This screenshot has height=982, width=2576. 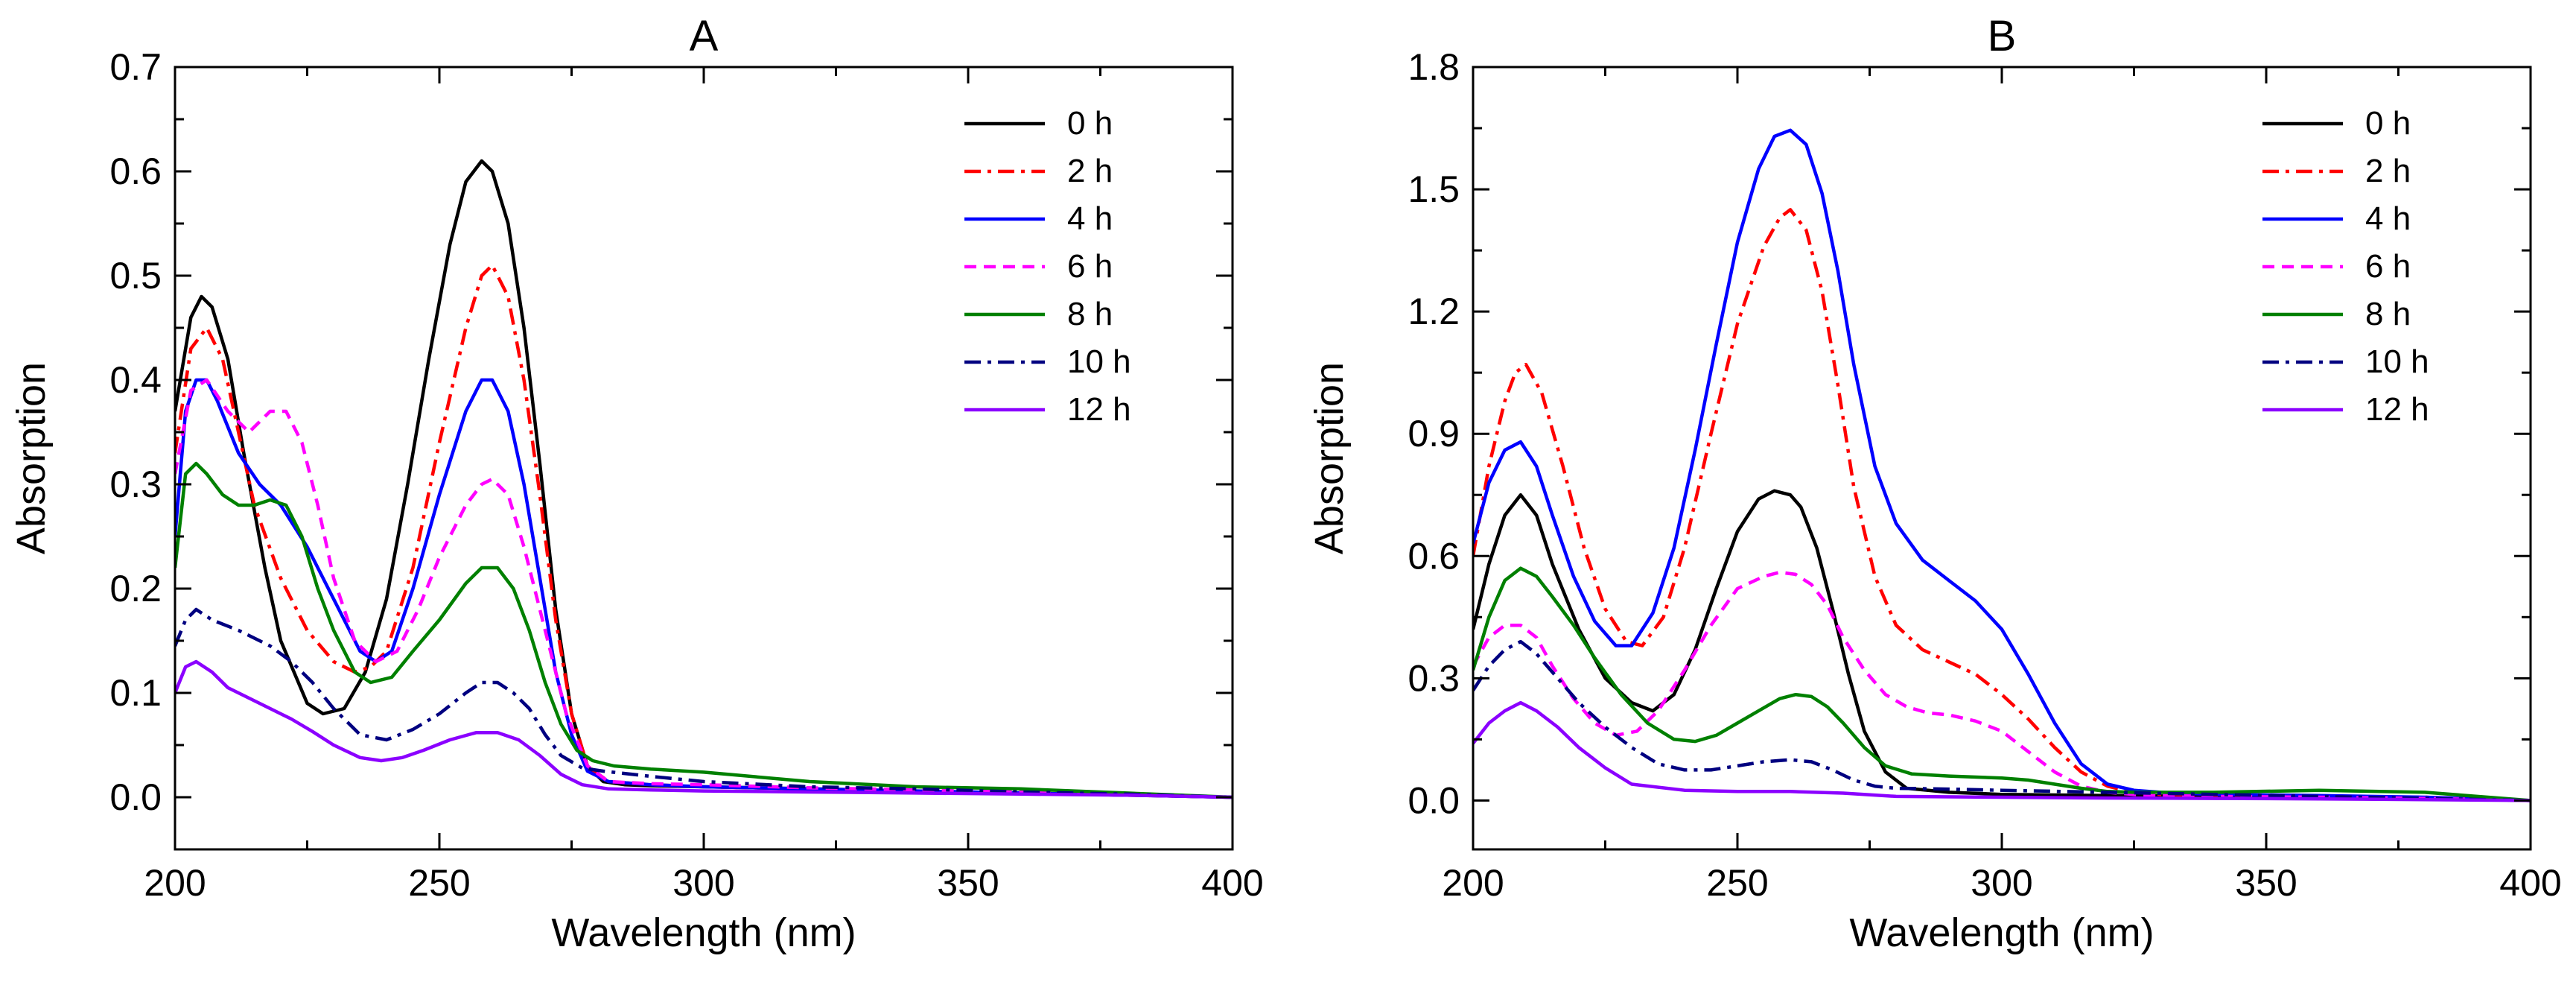 I want to click on y-tick-label: 0.9, so click(x=1434, y=433).